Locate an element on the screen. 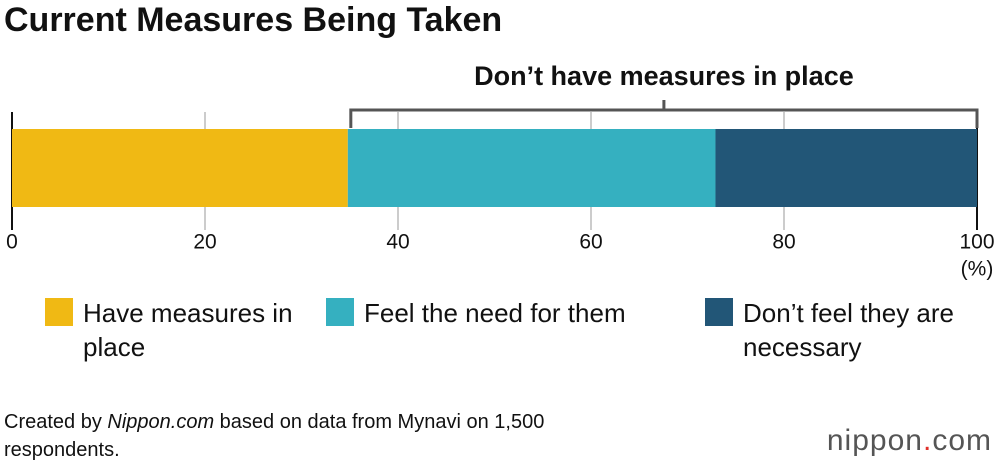 The image size is (1000, 466). legend-item: Have measures in place is located at coordinates (174, 330).